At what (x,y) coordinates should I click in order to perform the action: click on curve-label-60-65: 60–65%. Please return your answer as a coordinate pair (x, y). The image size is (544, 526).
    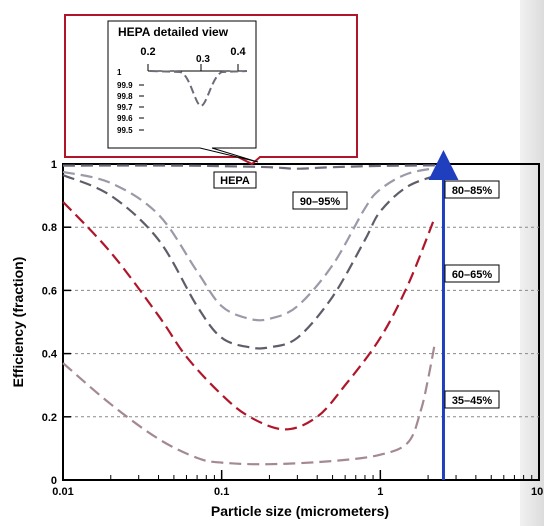
    Looking at the image, I should click on (472, 273).